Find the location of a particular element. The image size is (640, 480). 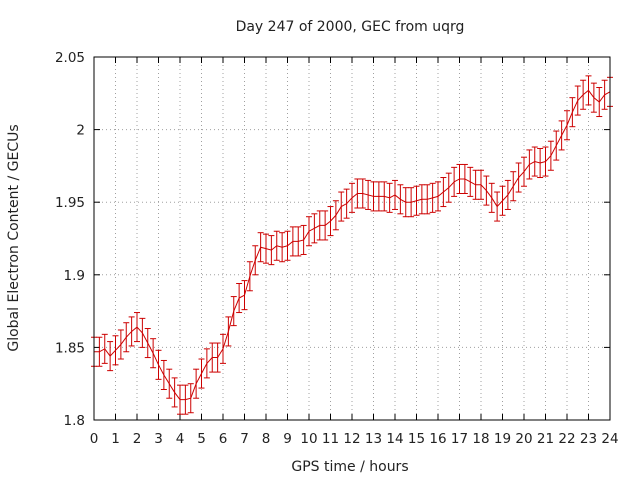

x-tick-label: 18 is located at coordinates (480, 439).